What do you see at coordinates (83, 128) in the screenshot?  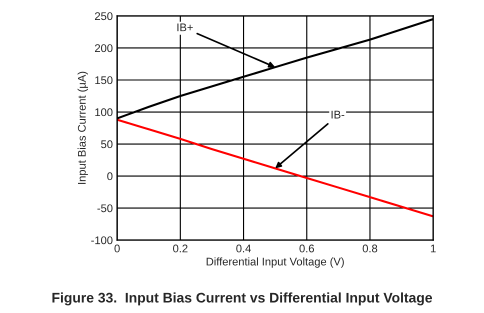 I see `y-axis-title: Input Bias Current (µA)` at bounding box center [83, 128].